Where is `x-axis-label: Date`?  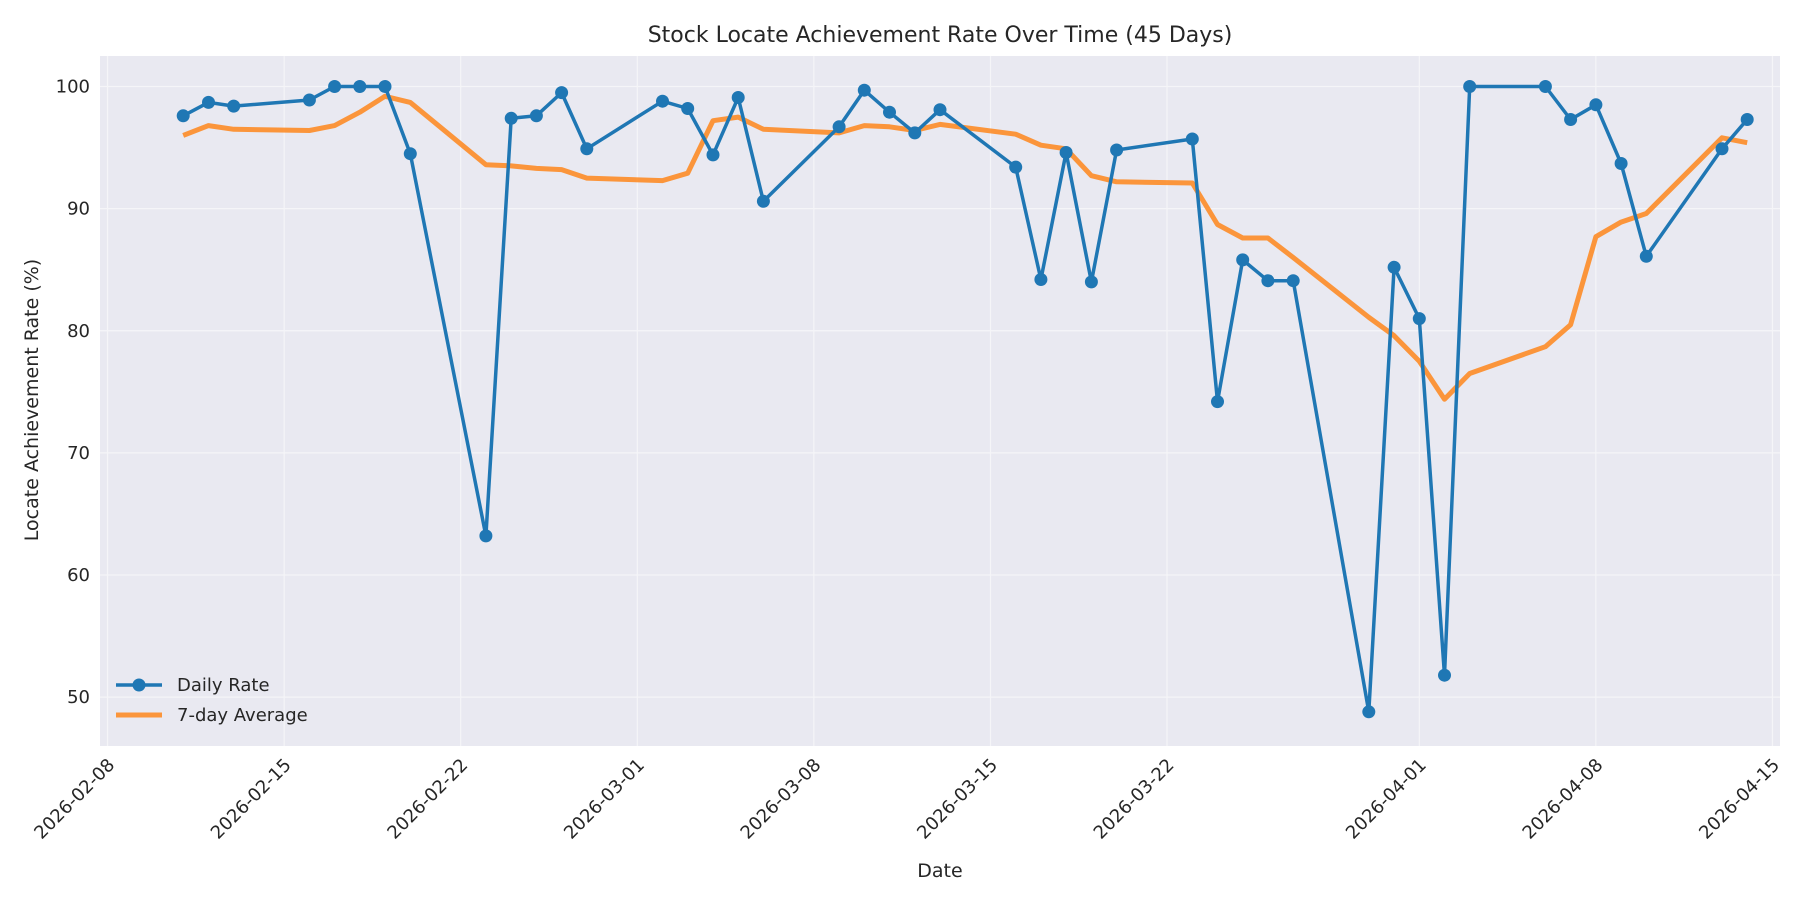
x-axis-label: Date is located at coordinates (939, 871).